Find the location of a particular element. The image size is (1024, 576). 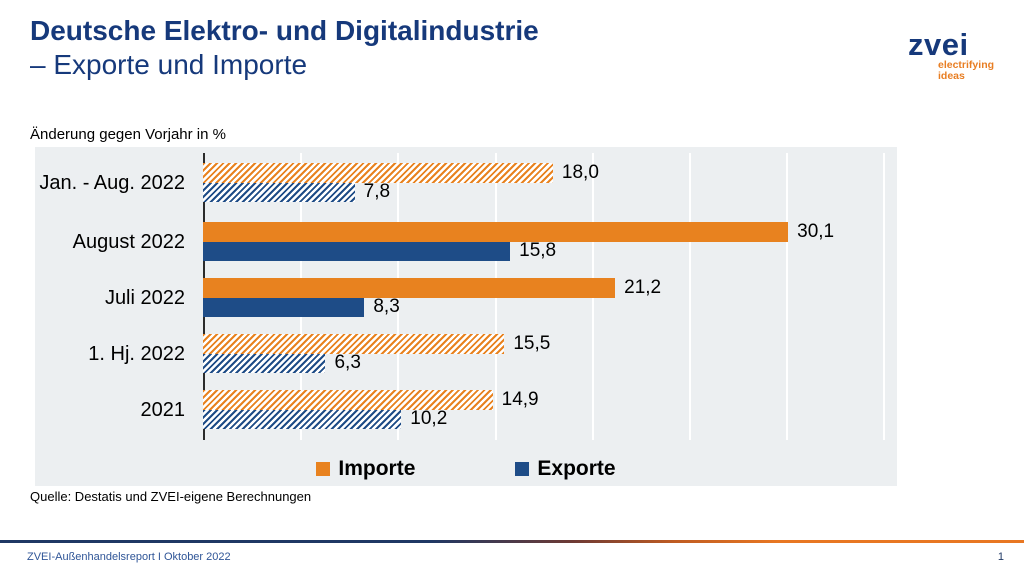

zvei-logo-tagline: electrifying ideas is located at coordinates (973, 71).